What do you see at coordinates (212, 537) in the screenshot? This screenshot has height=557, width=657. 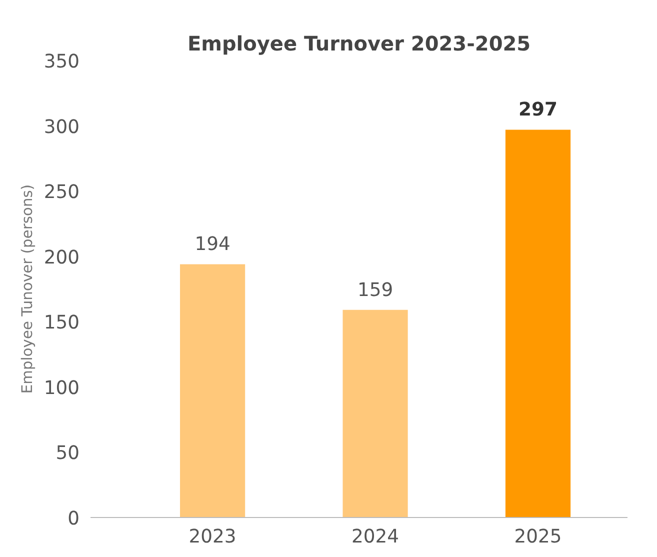 I see `x-tick-label: 2023` at bounding box center [212, 537].